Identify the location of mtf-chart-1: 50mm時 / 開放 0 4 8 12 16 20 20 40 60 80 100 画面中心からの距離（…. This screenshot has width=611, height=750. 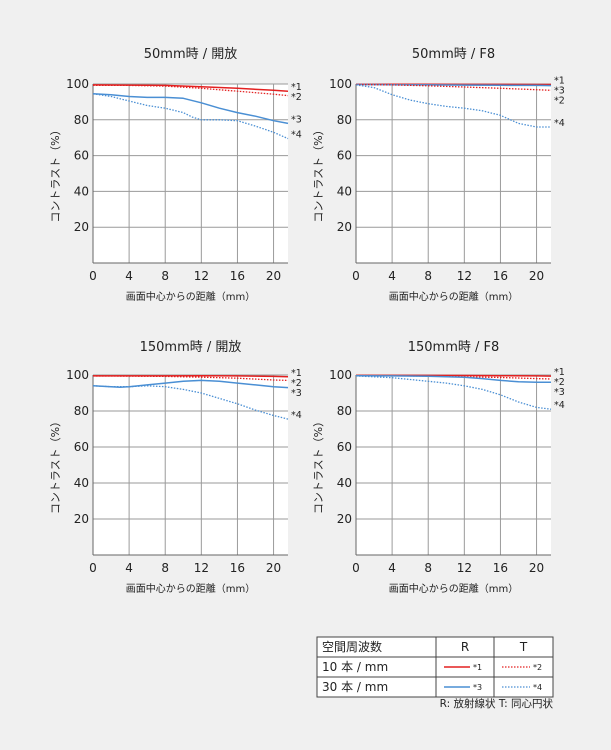
(175, 175).